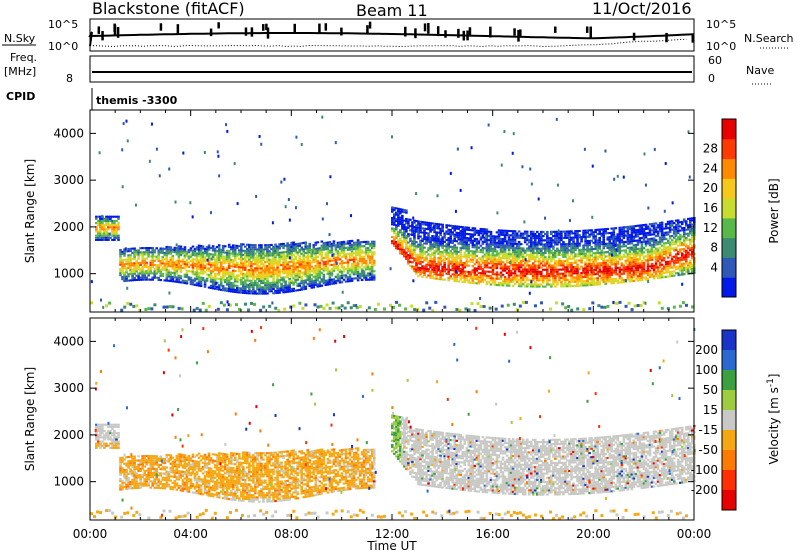 The image size is (800, 554). What do you see at coordinates (710, 168) in the screenshot?
I see `power-colorbar-tick: 24` at bounding box center [710, 168].